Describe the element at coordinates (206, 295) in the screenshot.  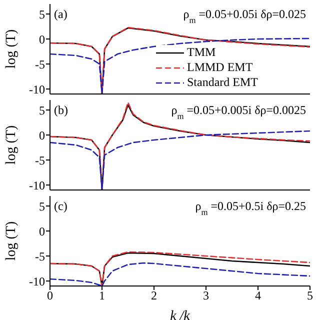
I see `x-tick-label: 3` at that location.